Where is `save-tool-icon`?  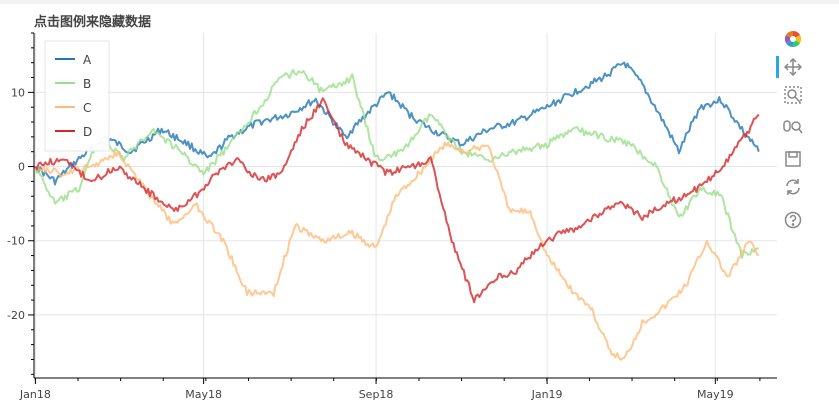 save-tool-icon is located at coordinates (793, 159).